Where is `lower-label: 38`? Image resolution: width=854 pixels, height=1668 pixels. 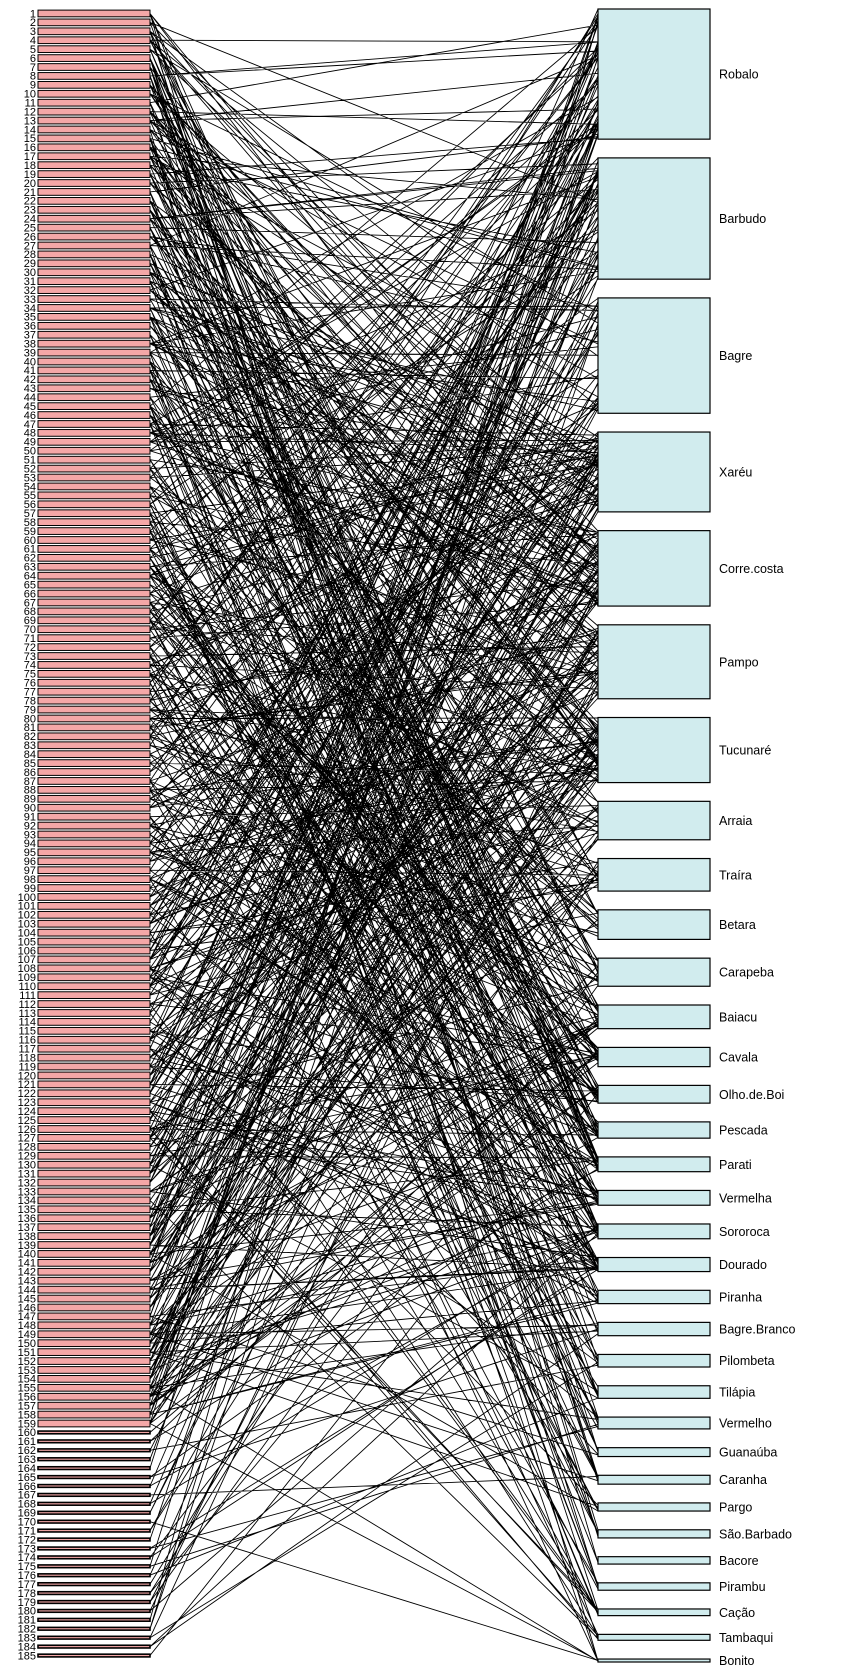 lower-label: 38 is located at coordinates (30, 344).